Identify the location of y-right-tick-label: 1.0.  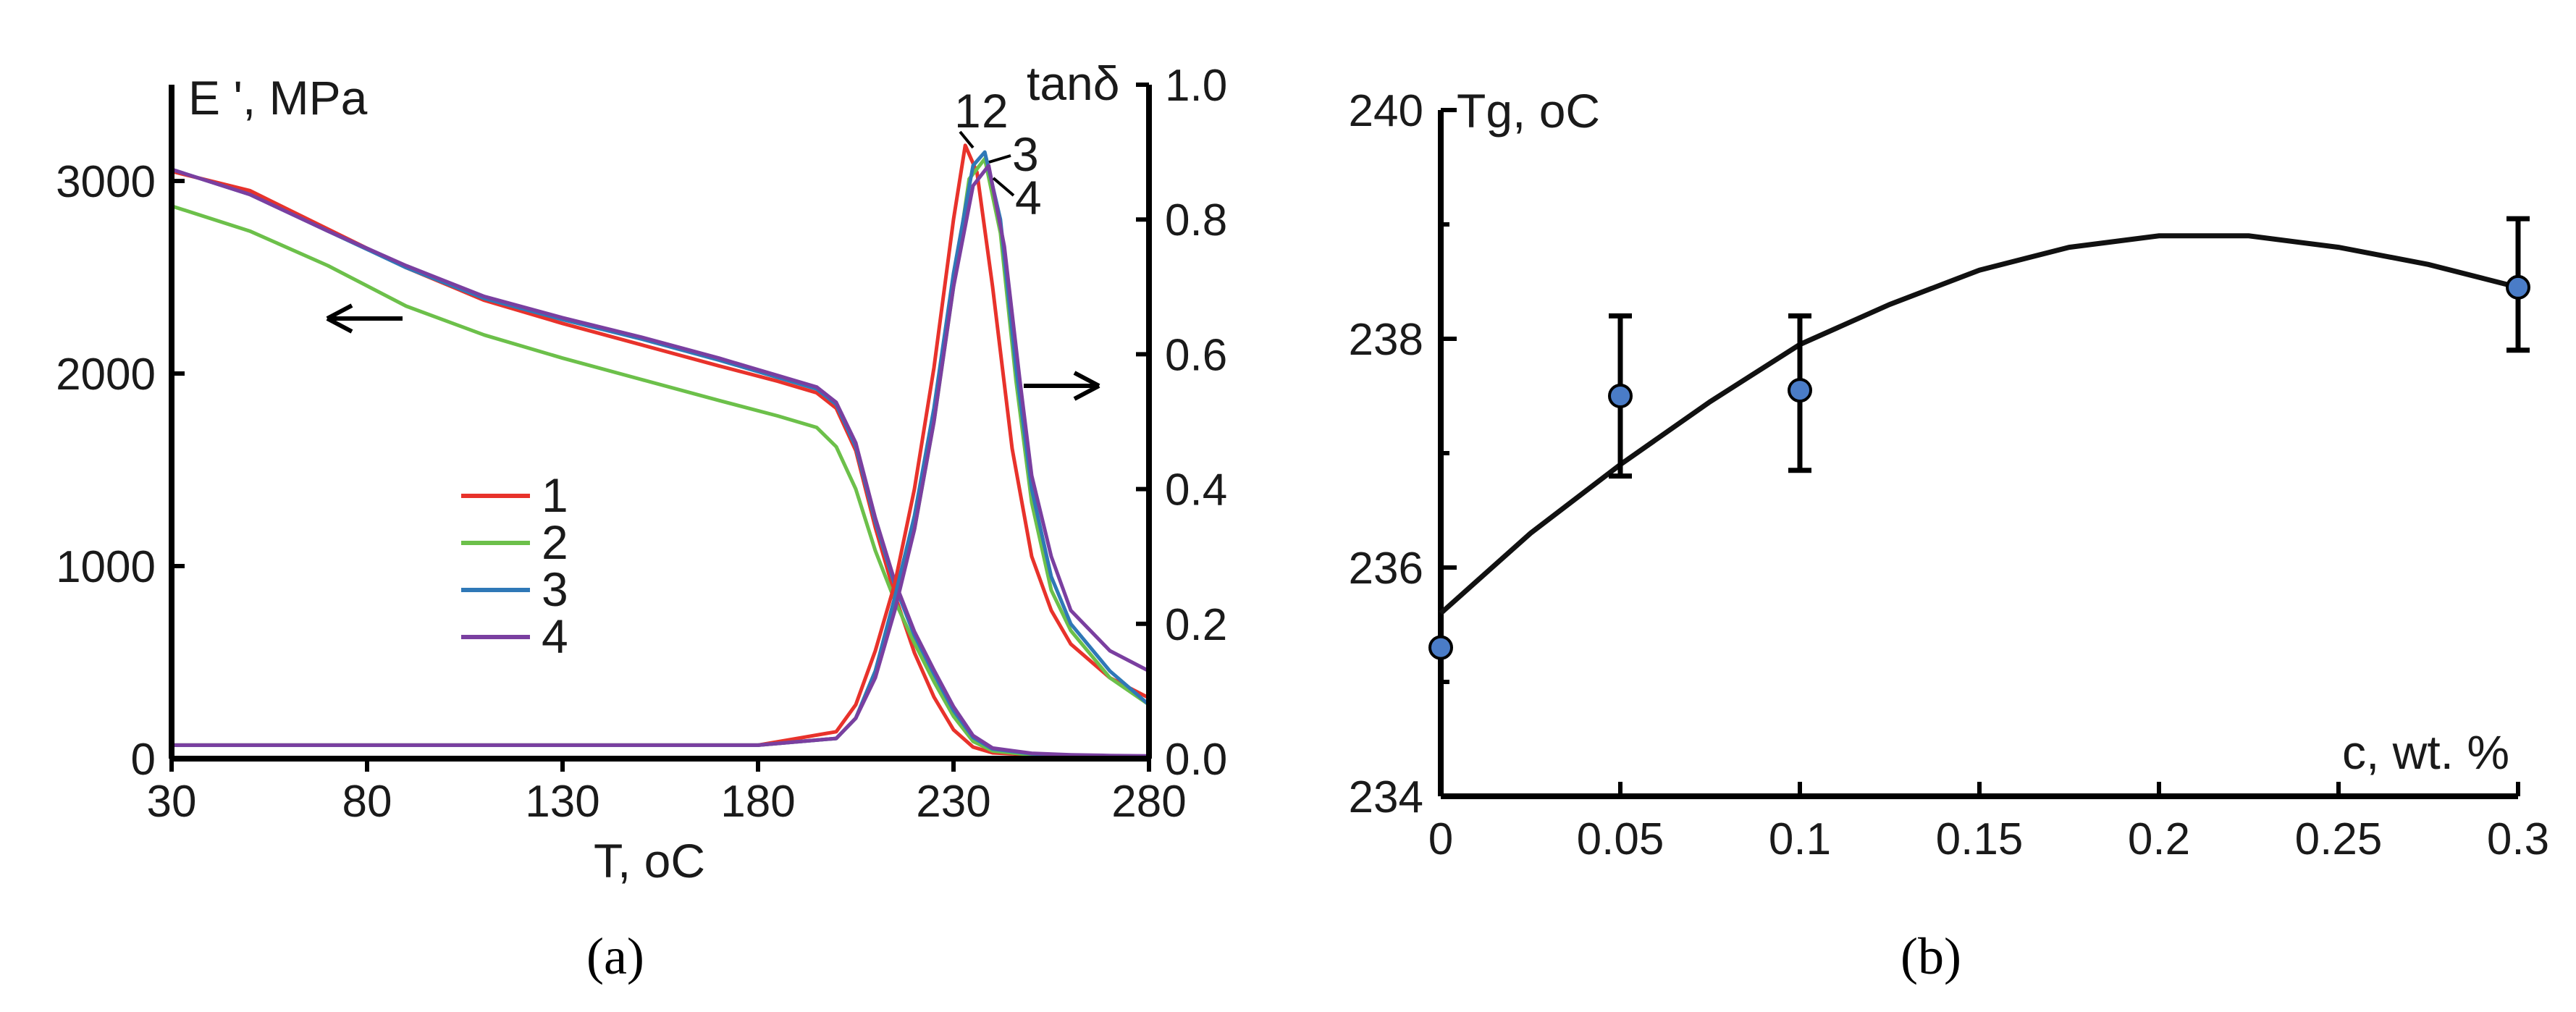
(1196, 86).